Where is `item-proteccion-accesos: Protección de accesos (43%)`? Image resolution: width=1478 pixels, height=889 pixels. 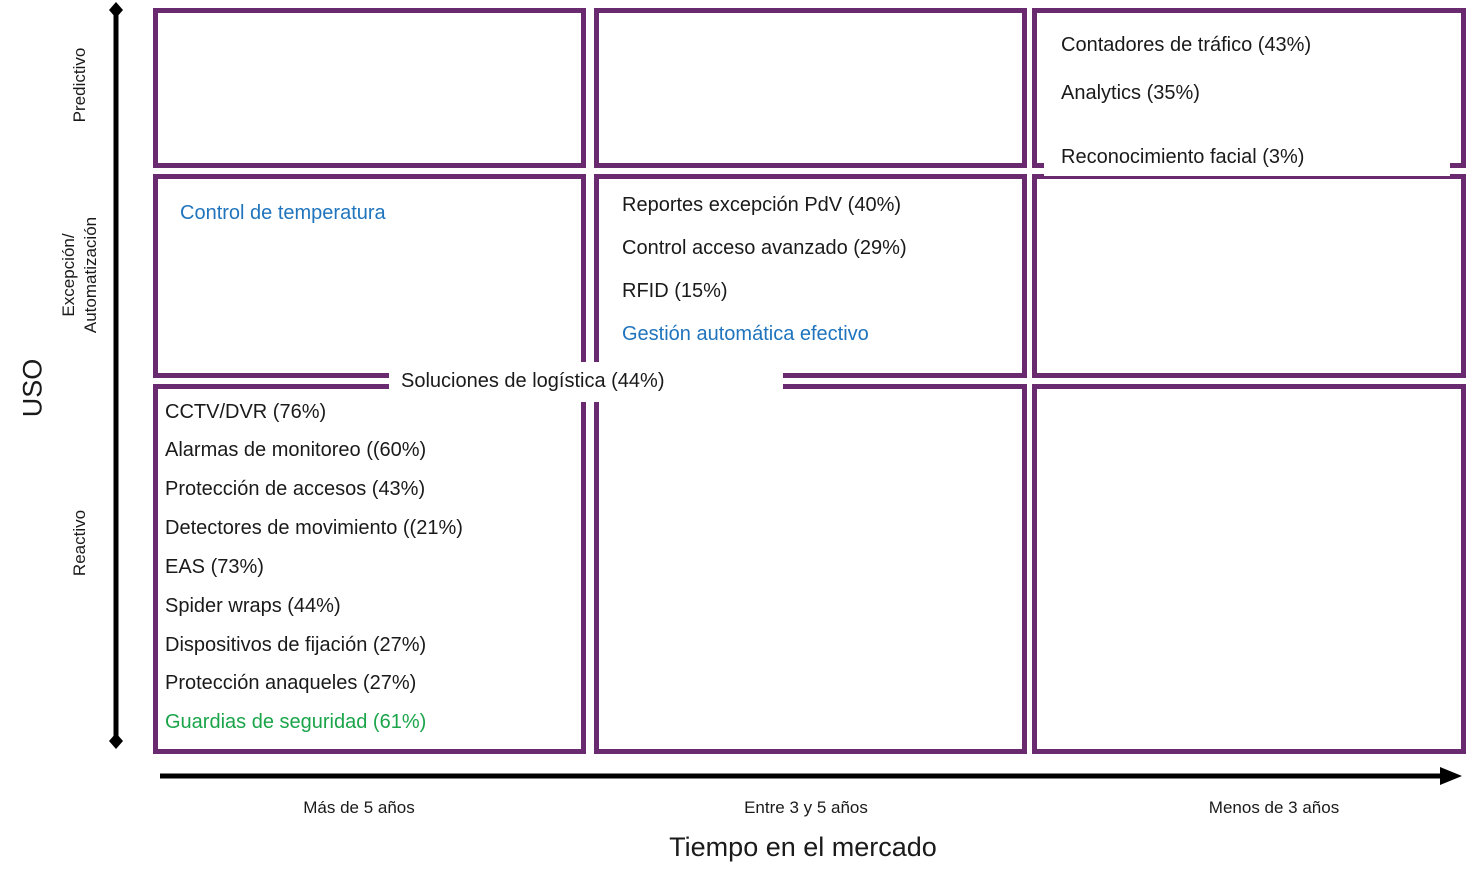 item-proteccion-accesos: Protección de accesos (43%) is located at coordinates (295, 489).